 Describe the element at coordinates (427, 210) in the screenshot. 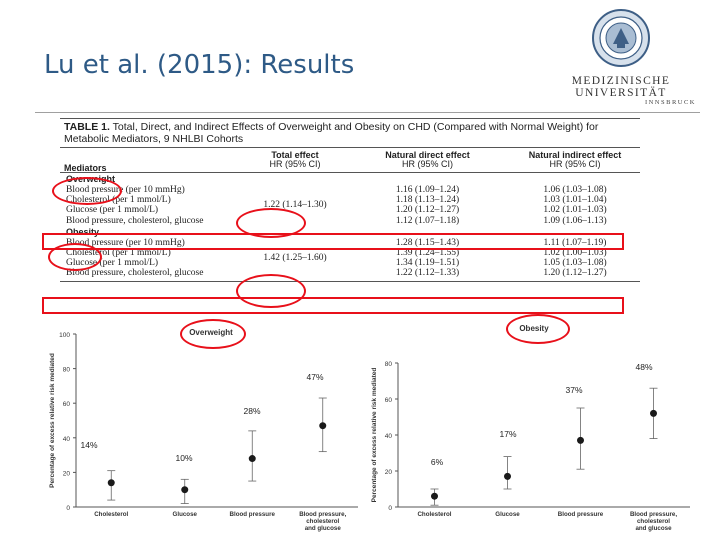

I see `row-direct: 1.20 (1.12–1.27)` at that location.